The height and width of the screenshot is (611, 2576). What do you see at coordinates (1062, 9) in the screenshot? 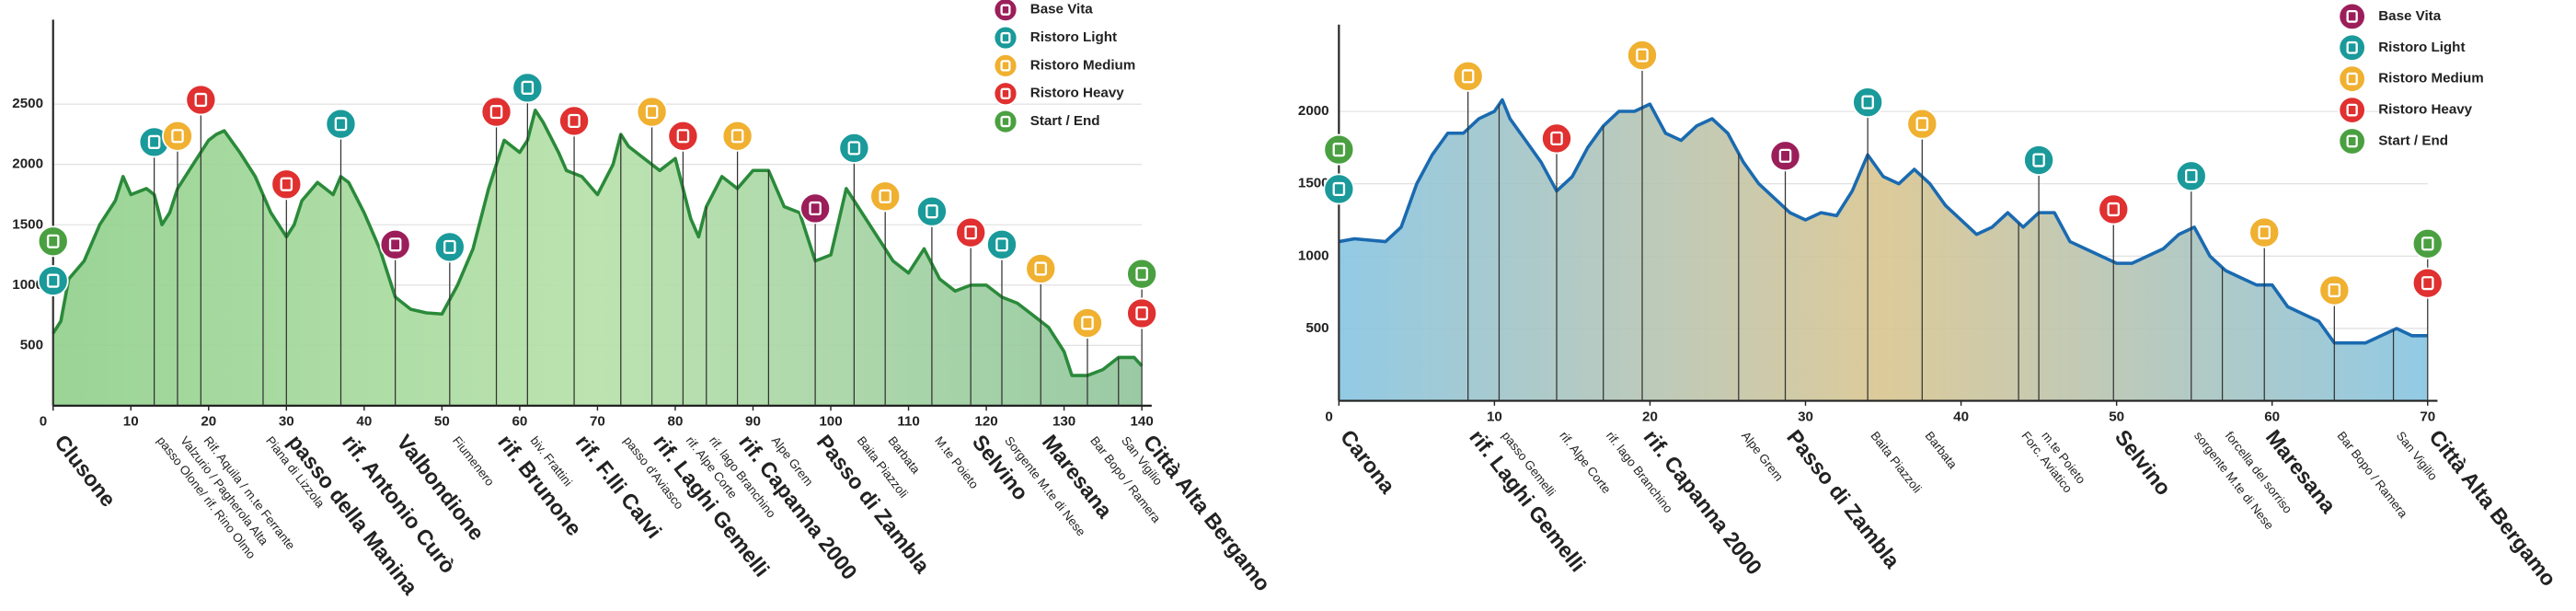
I see `legend-label: Base Vita` at bounding box center [1062, 9].